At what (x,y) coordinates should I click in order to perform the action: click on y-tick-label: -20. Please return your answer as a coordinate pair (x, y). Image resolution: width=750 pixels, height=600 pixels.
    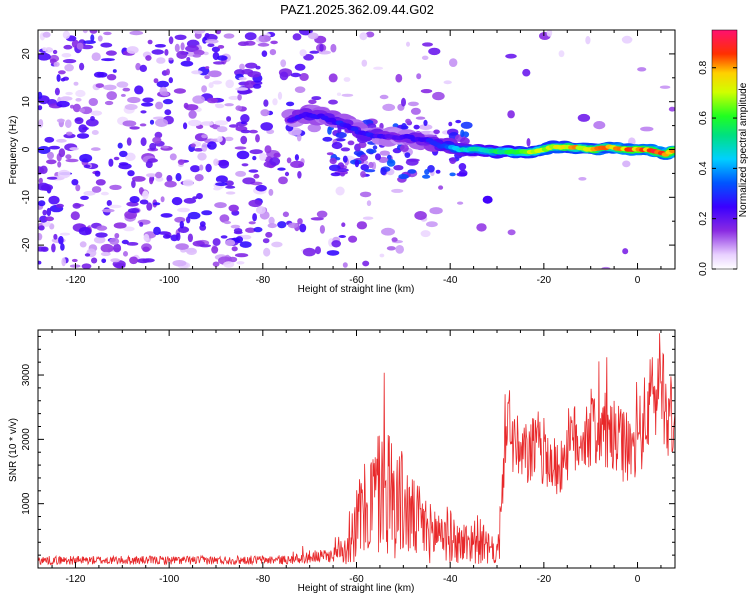
    Looking at the image, I should click on (26, 244).